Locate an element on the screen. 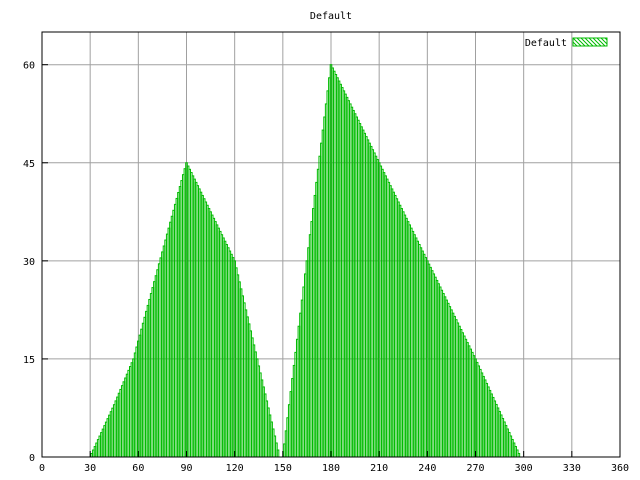 Image resolution: width=640 pixels, height=480 pixels. legend: Default is located at coordinates (566, 43).